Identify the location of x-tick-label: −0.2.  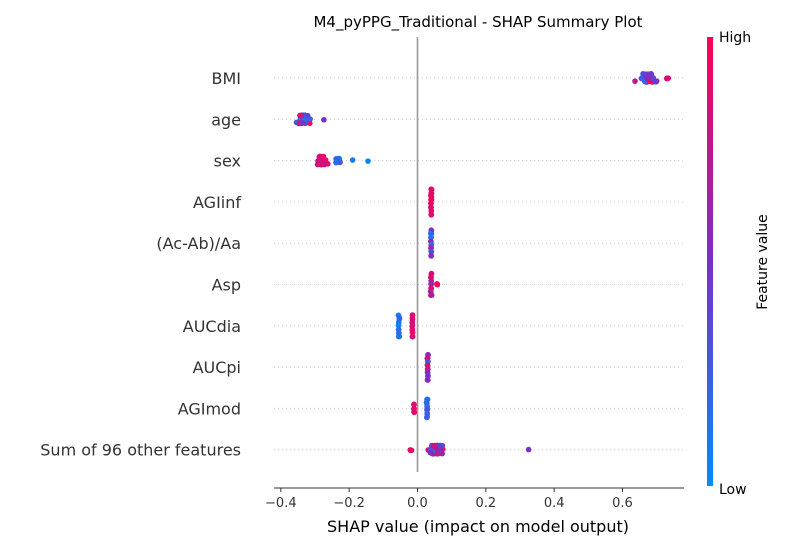
(349, 503).